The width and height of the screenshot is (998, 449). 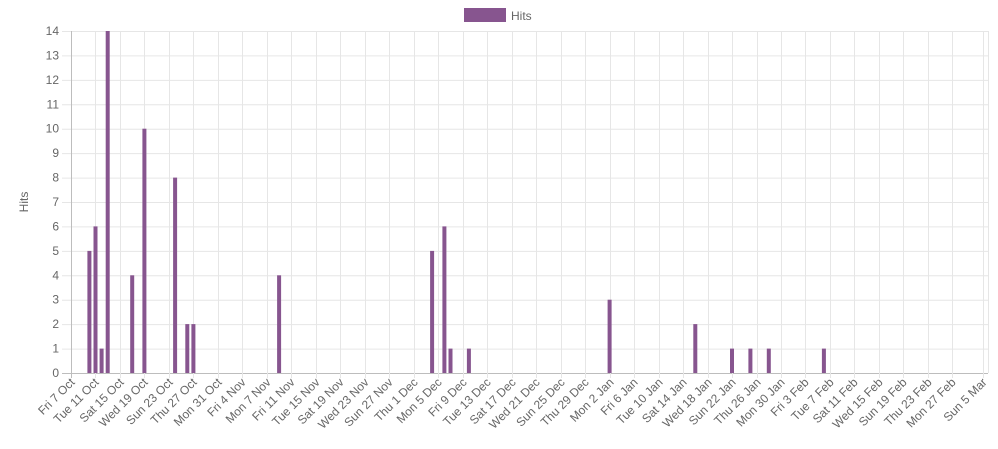 I want to click on y-tick-label: 7, so click(x=55, y=202).